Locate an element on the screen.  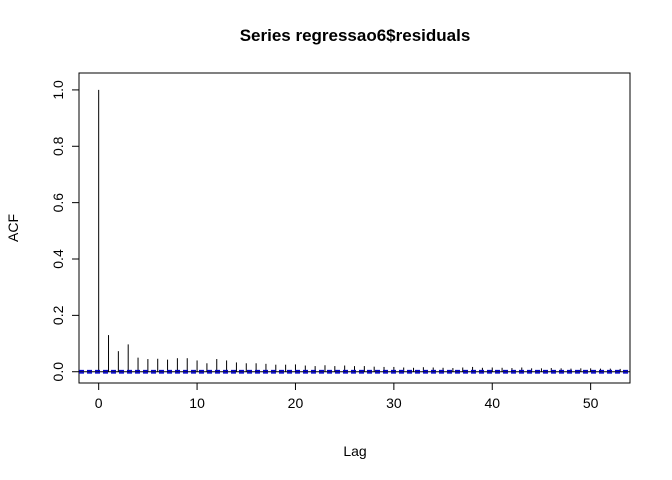
confidence-bands is located at coordinates (354, 371).